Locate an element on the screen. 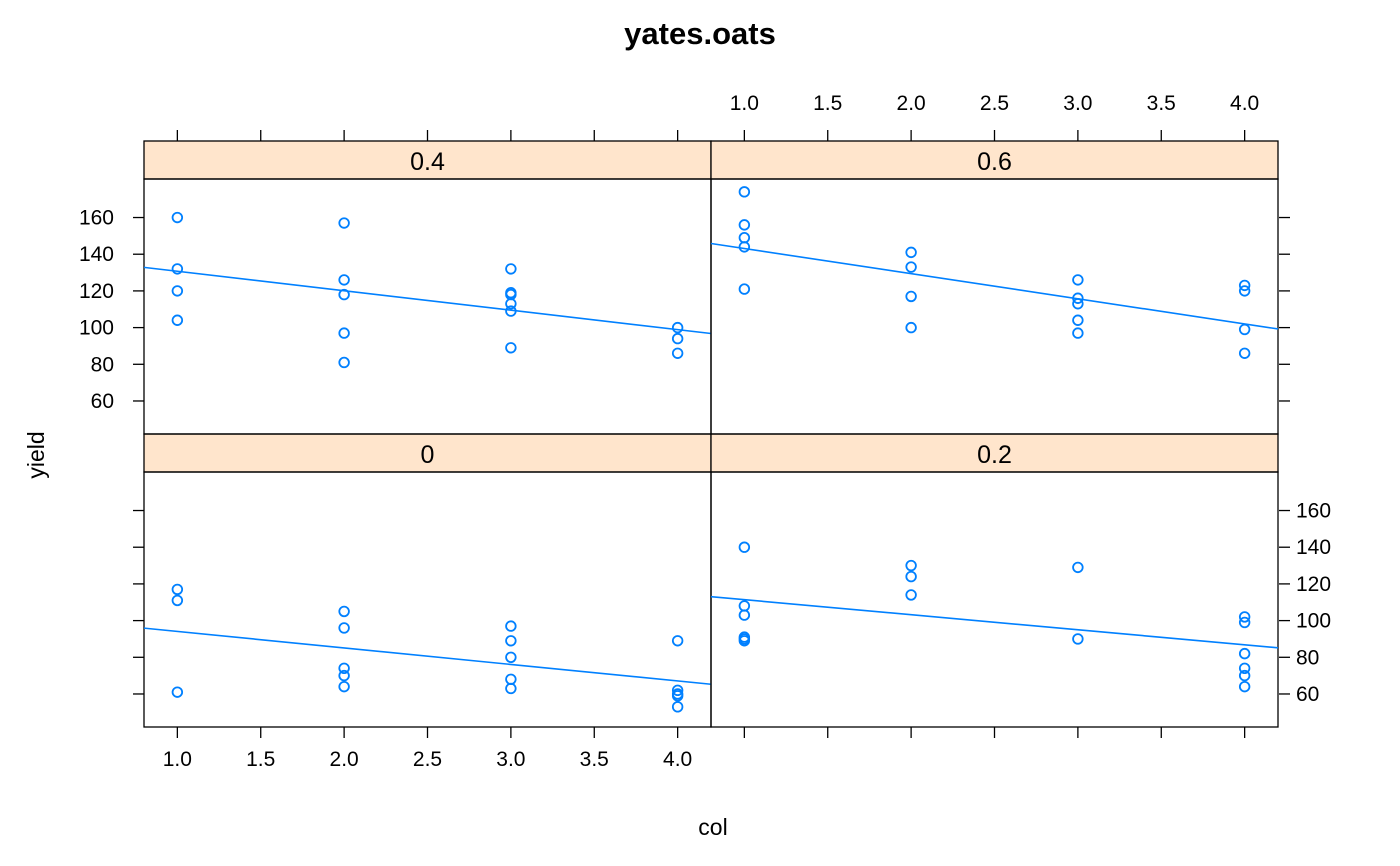  panel-strip-label: 0.6 is located at coordinates (994, 162).